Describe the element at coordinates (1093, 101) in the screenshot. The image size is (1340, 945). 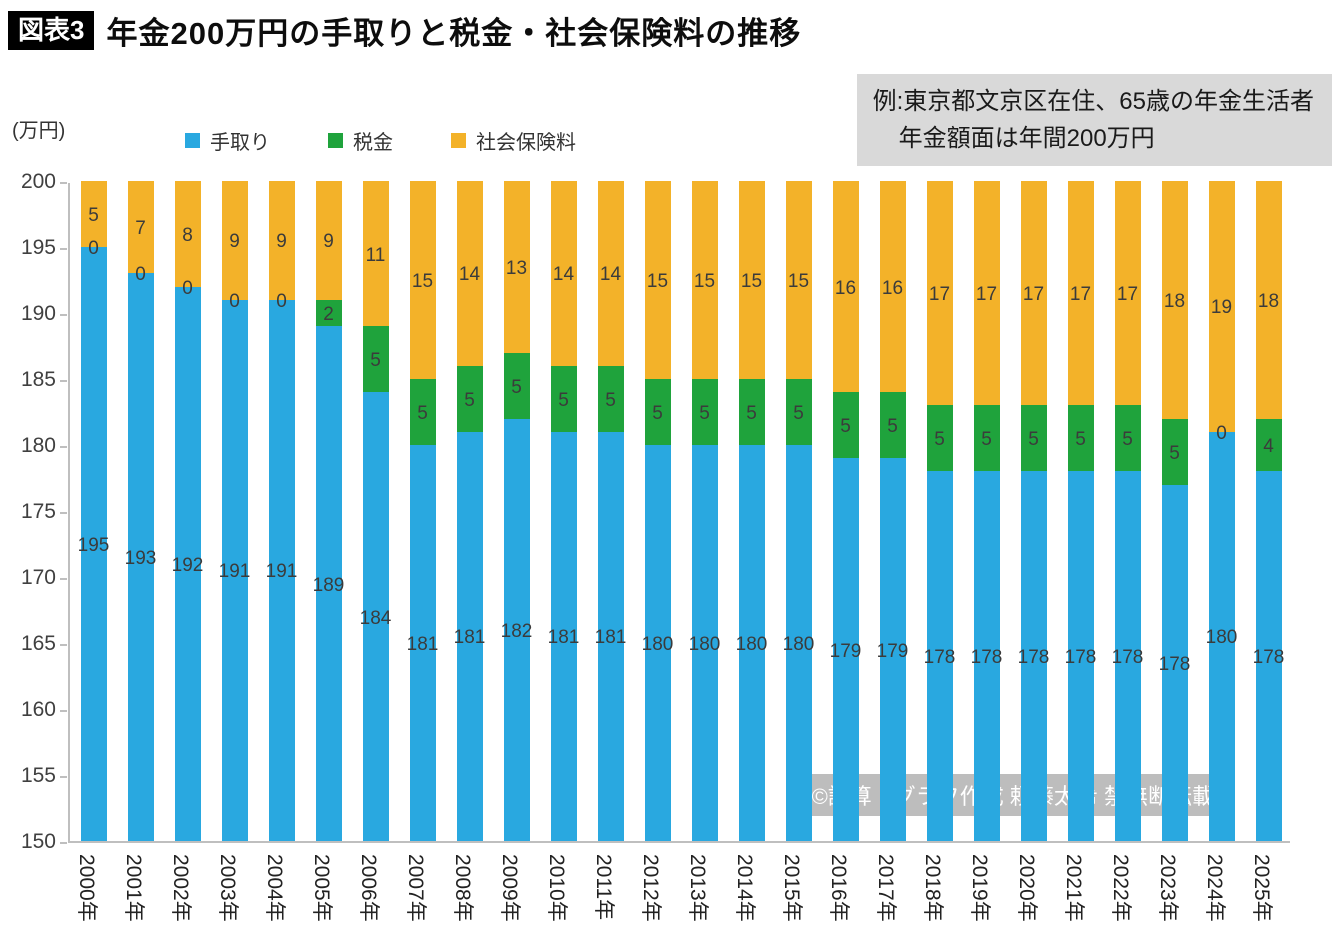
I see `note-line-1: 例:東京都文京区在住、65歳の年金生活者` at that location.